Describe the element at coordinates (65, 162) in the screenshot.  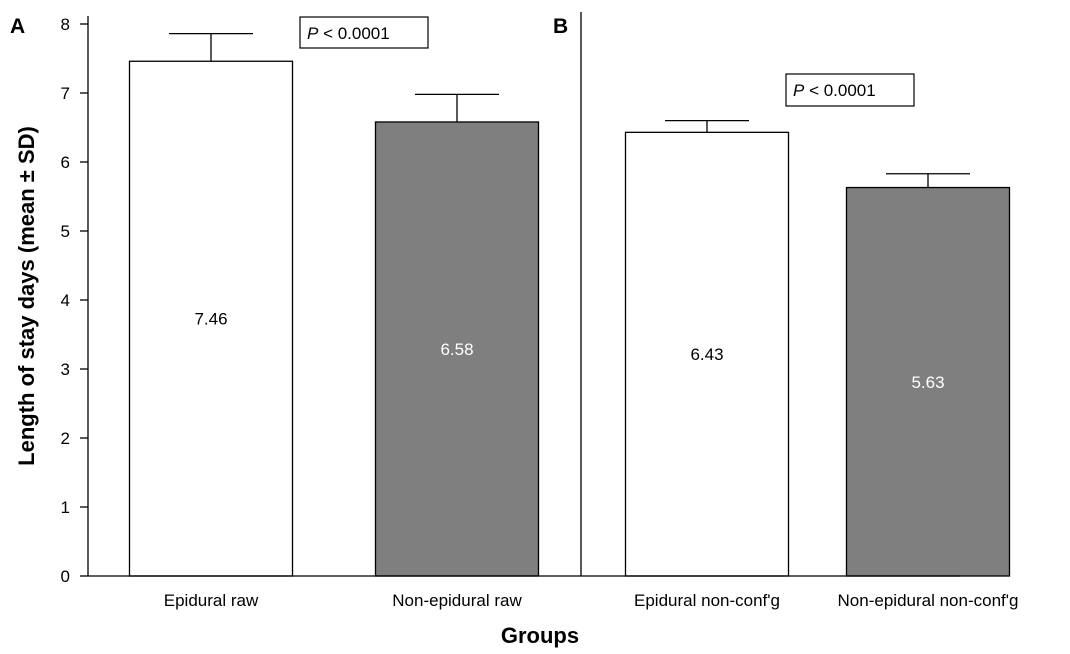
I see `y-tick-label: 6` at that location.